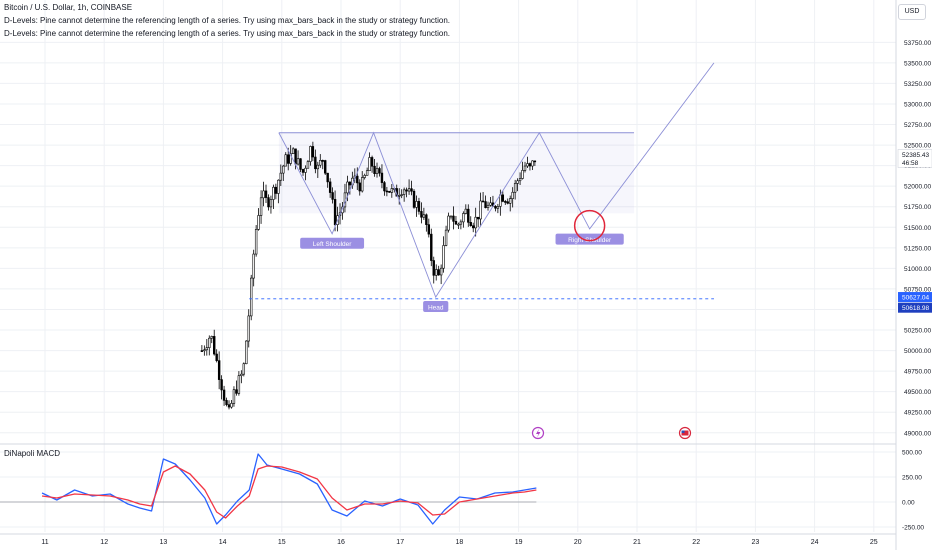 The image size is (932, 550). Describe the element at coordinates (913, 528) in the screenshot. I see `macd-tick-label: -250.00` at that location.